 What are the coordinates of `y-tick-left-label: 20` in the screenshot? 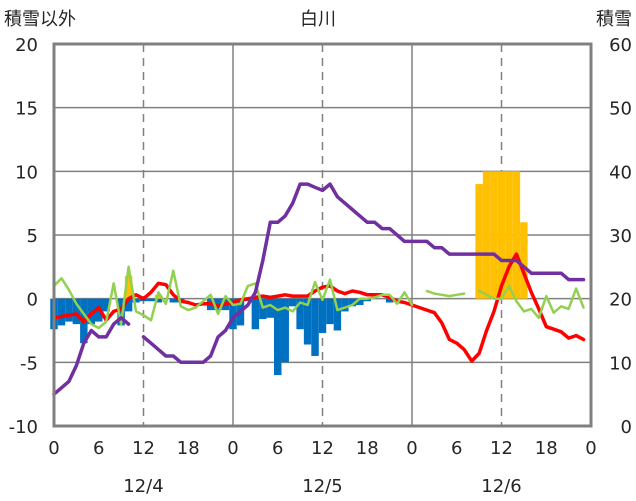 It's located at (26, 45).